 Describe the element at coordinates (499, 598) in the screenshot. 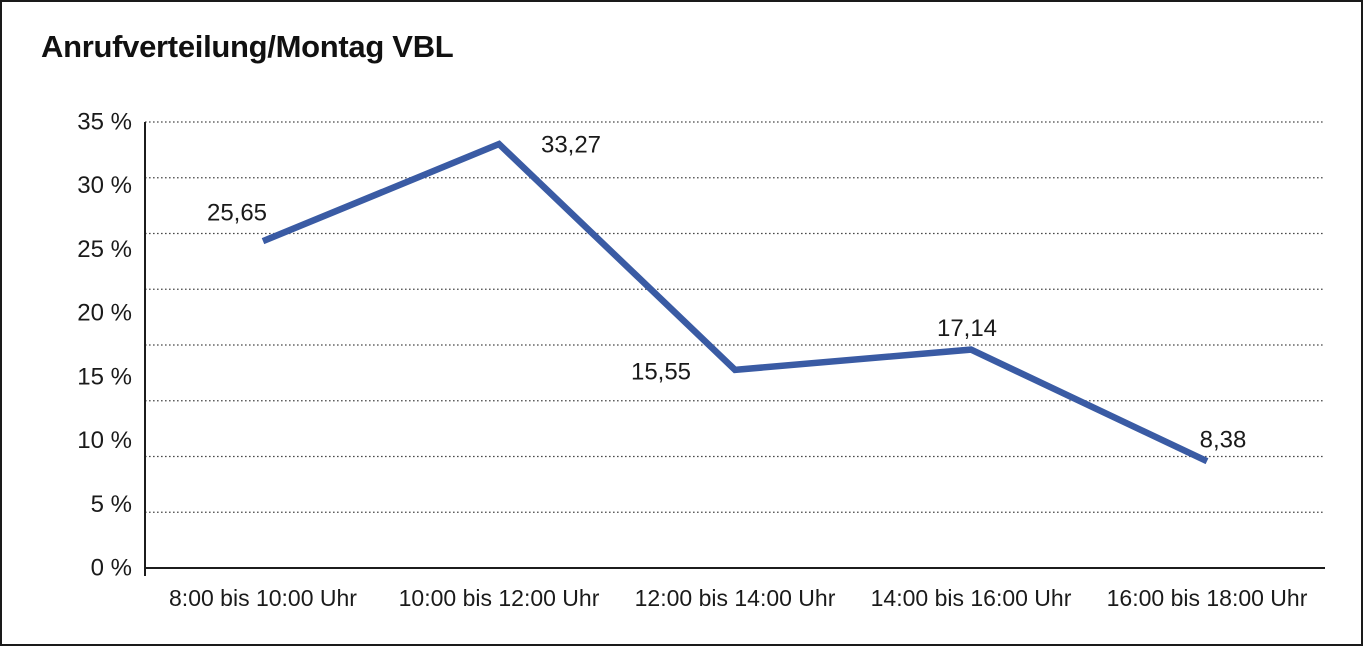

I see `x-category-label: 10:00 bis 12:00 Uhr` at that location.